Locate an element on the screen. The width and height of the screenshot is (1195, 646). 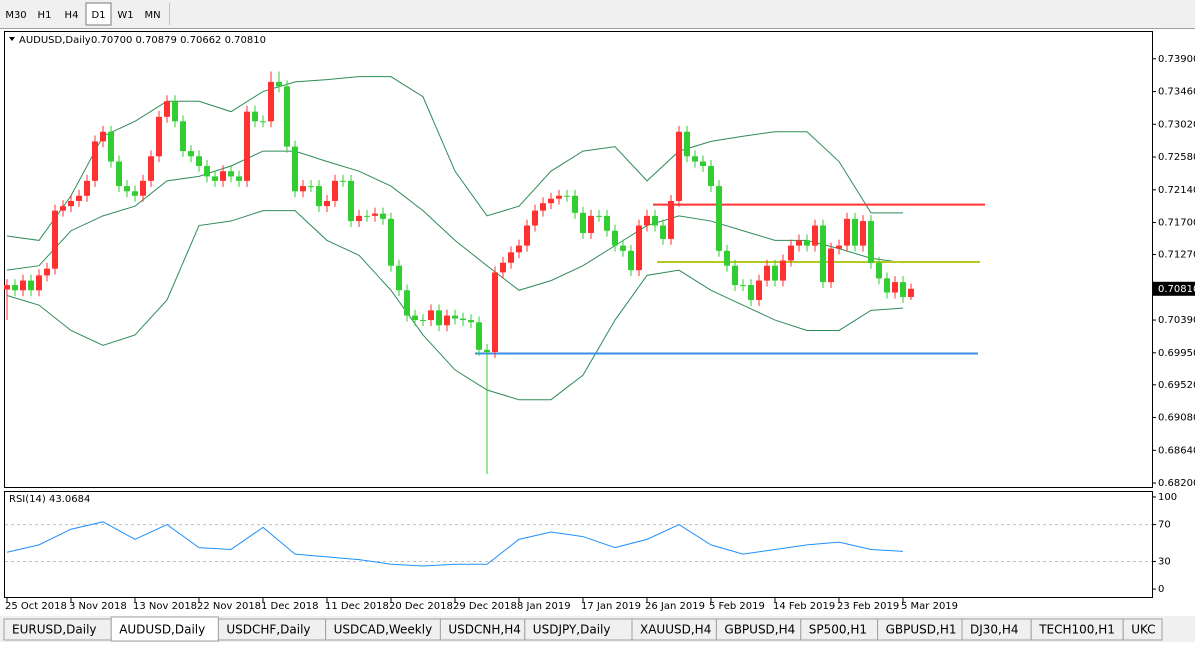
tab: GBPUSD,H4 is located at coordinates (758, 629).